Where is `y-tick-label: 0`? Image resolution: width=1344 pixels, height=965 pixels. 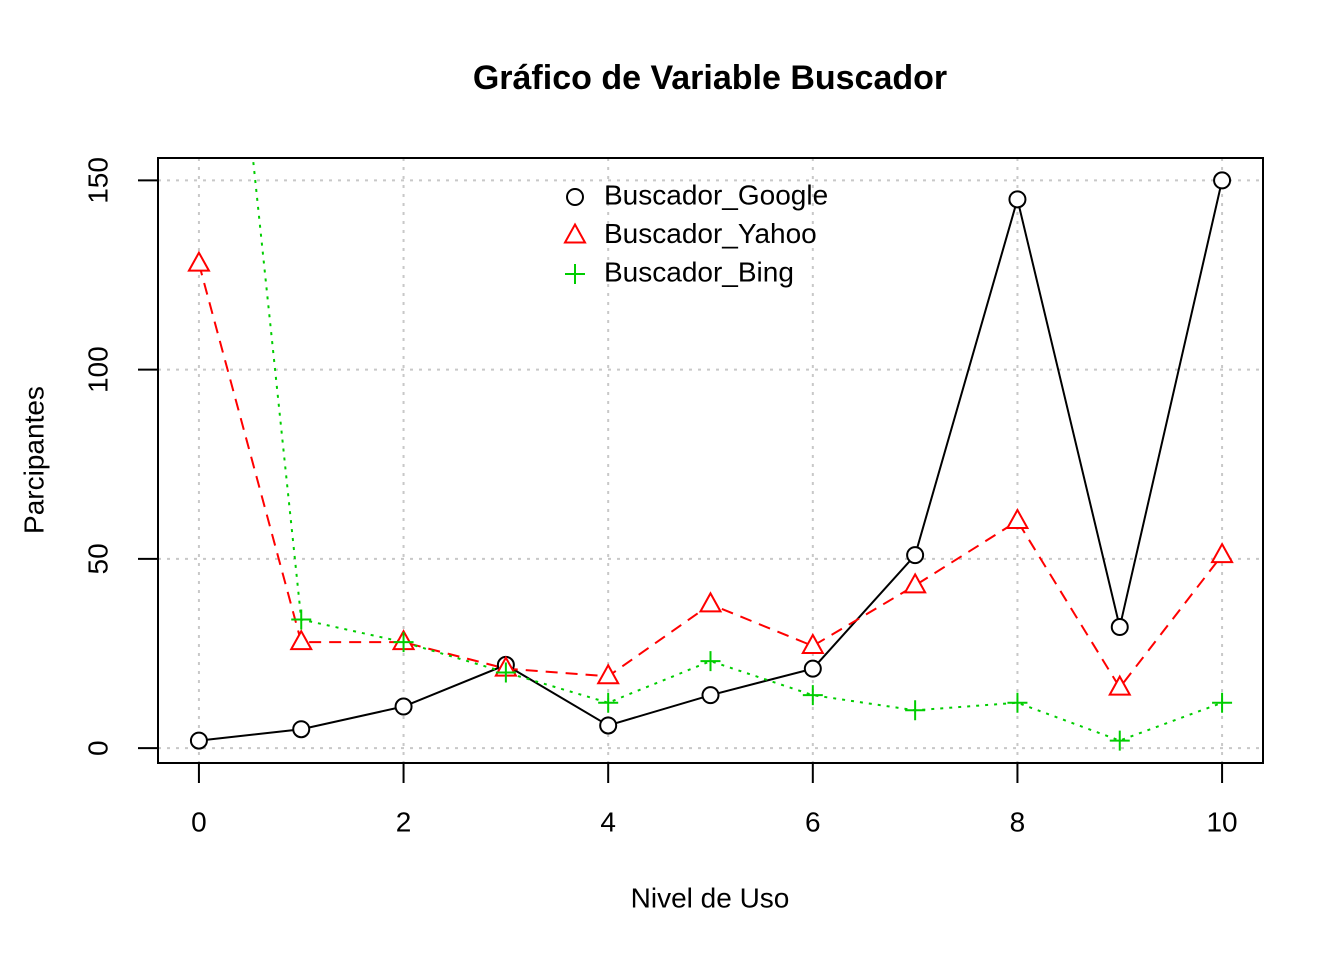
y-tick-label: 0 is located at coordinates (97, 748).